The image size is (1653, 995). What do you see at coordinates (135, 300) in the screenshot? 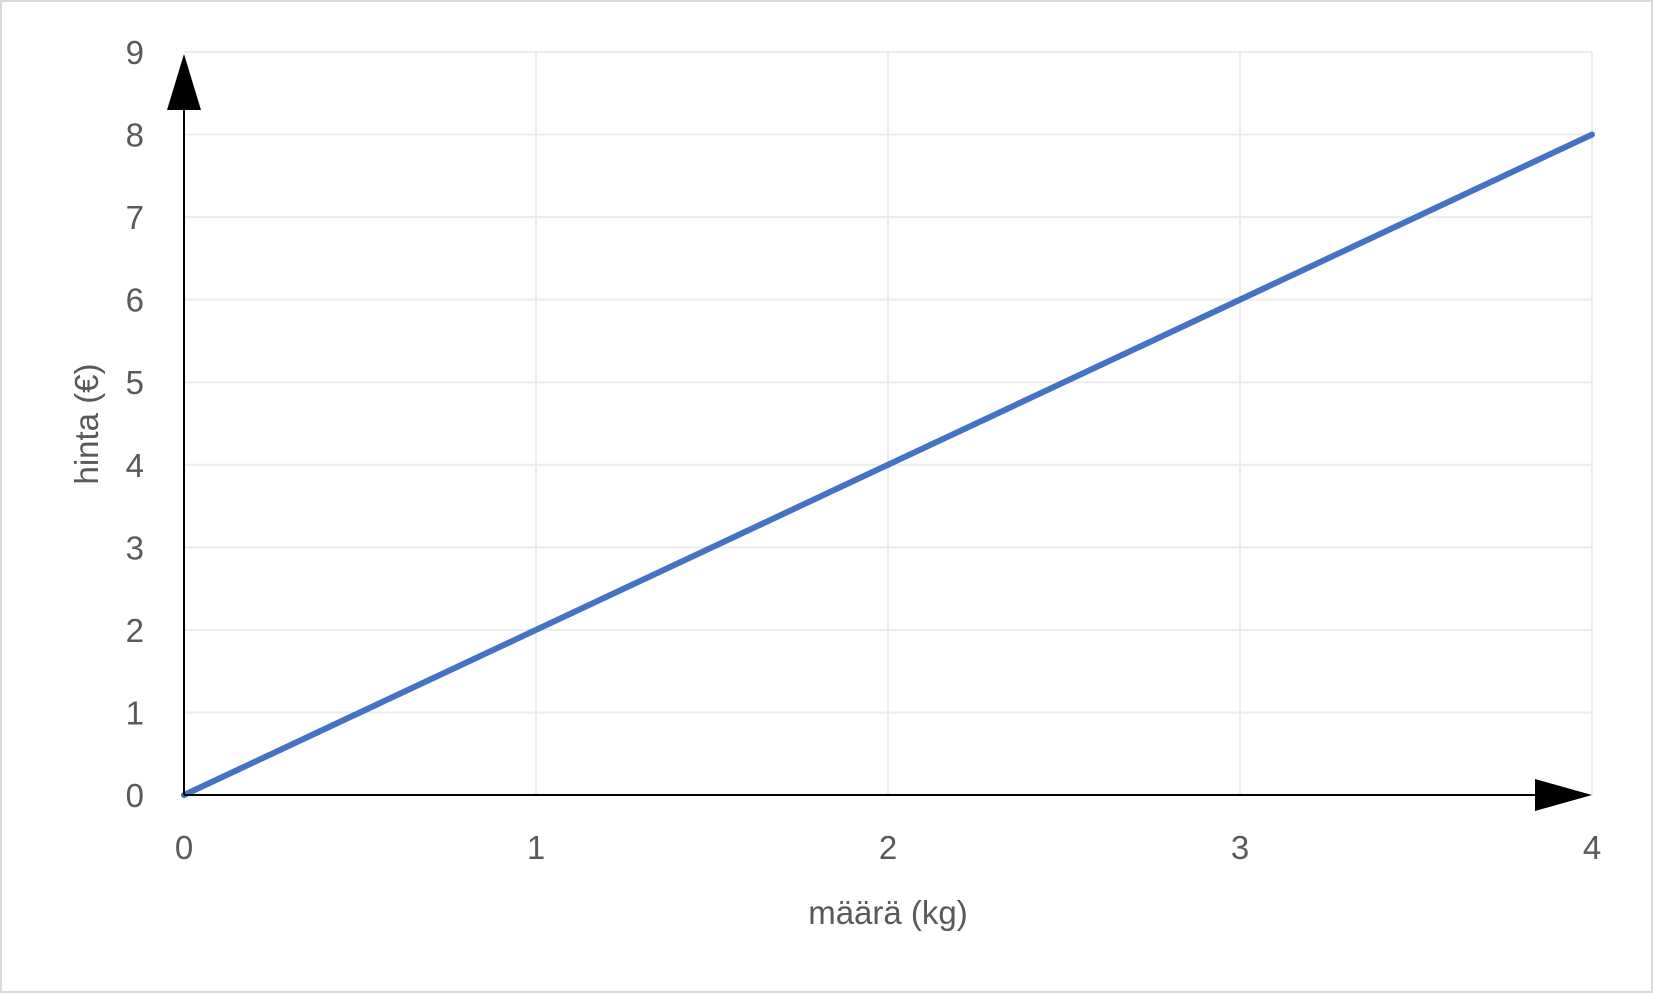
I see `y-tick-label: 6` at bounding box center [135, 300].